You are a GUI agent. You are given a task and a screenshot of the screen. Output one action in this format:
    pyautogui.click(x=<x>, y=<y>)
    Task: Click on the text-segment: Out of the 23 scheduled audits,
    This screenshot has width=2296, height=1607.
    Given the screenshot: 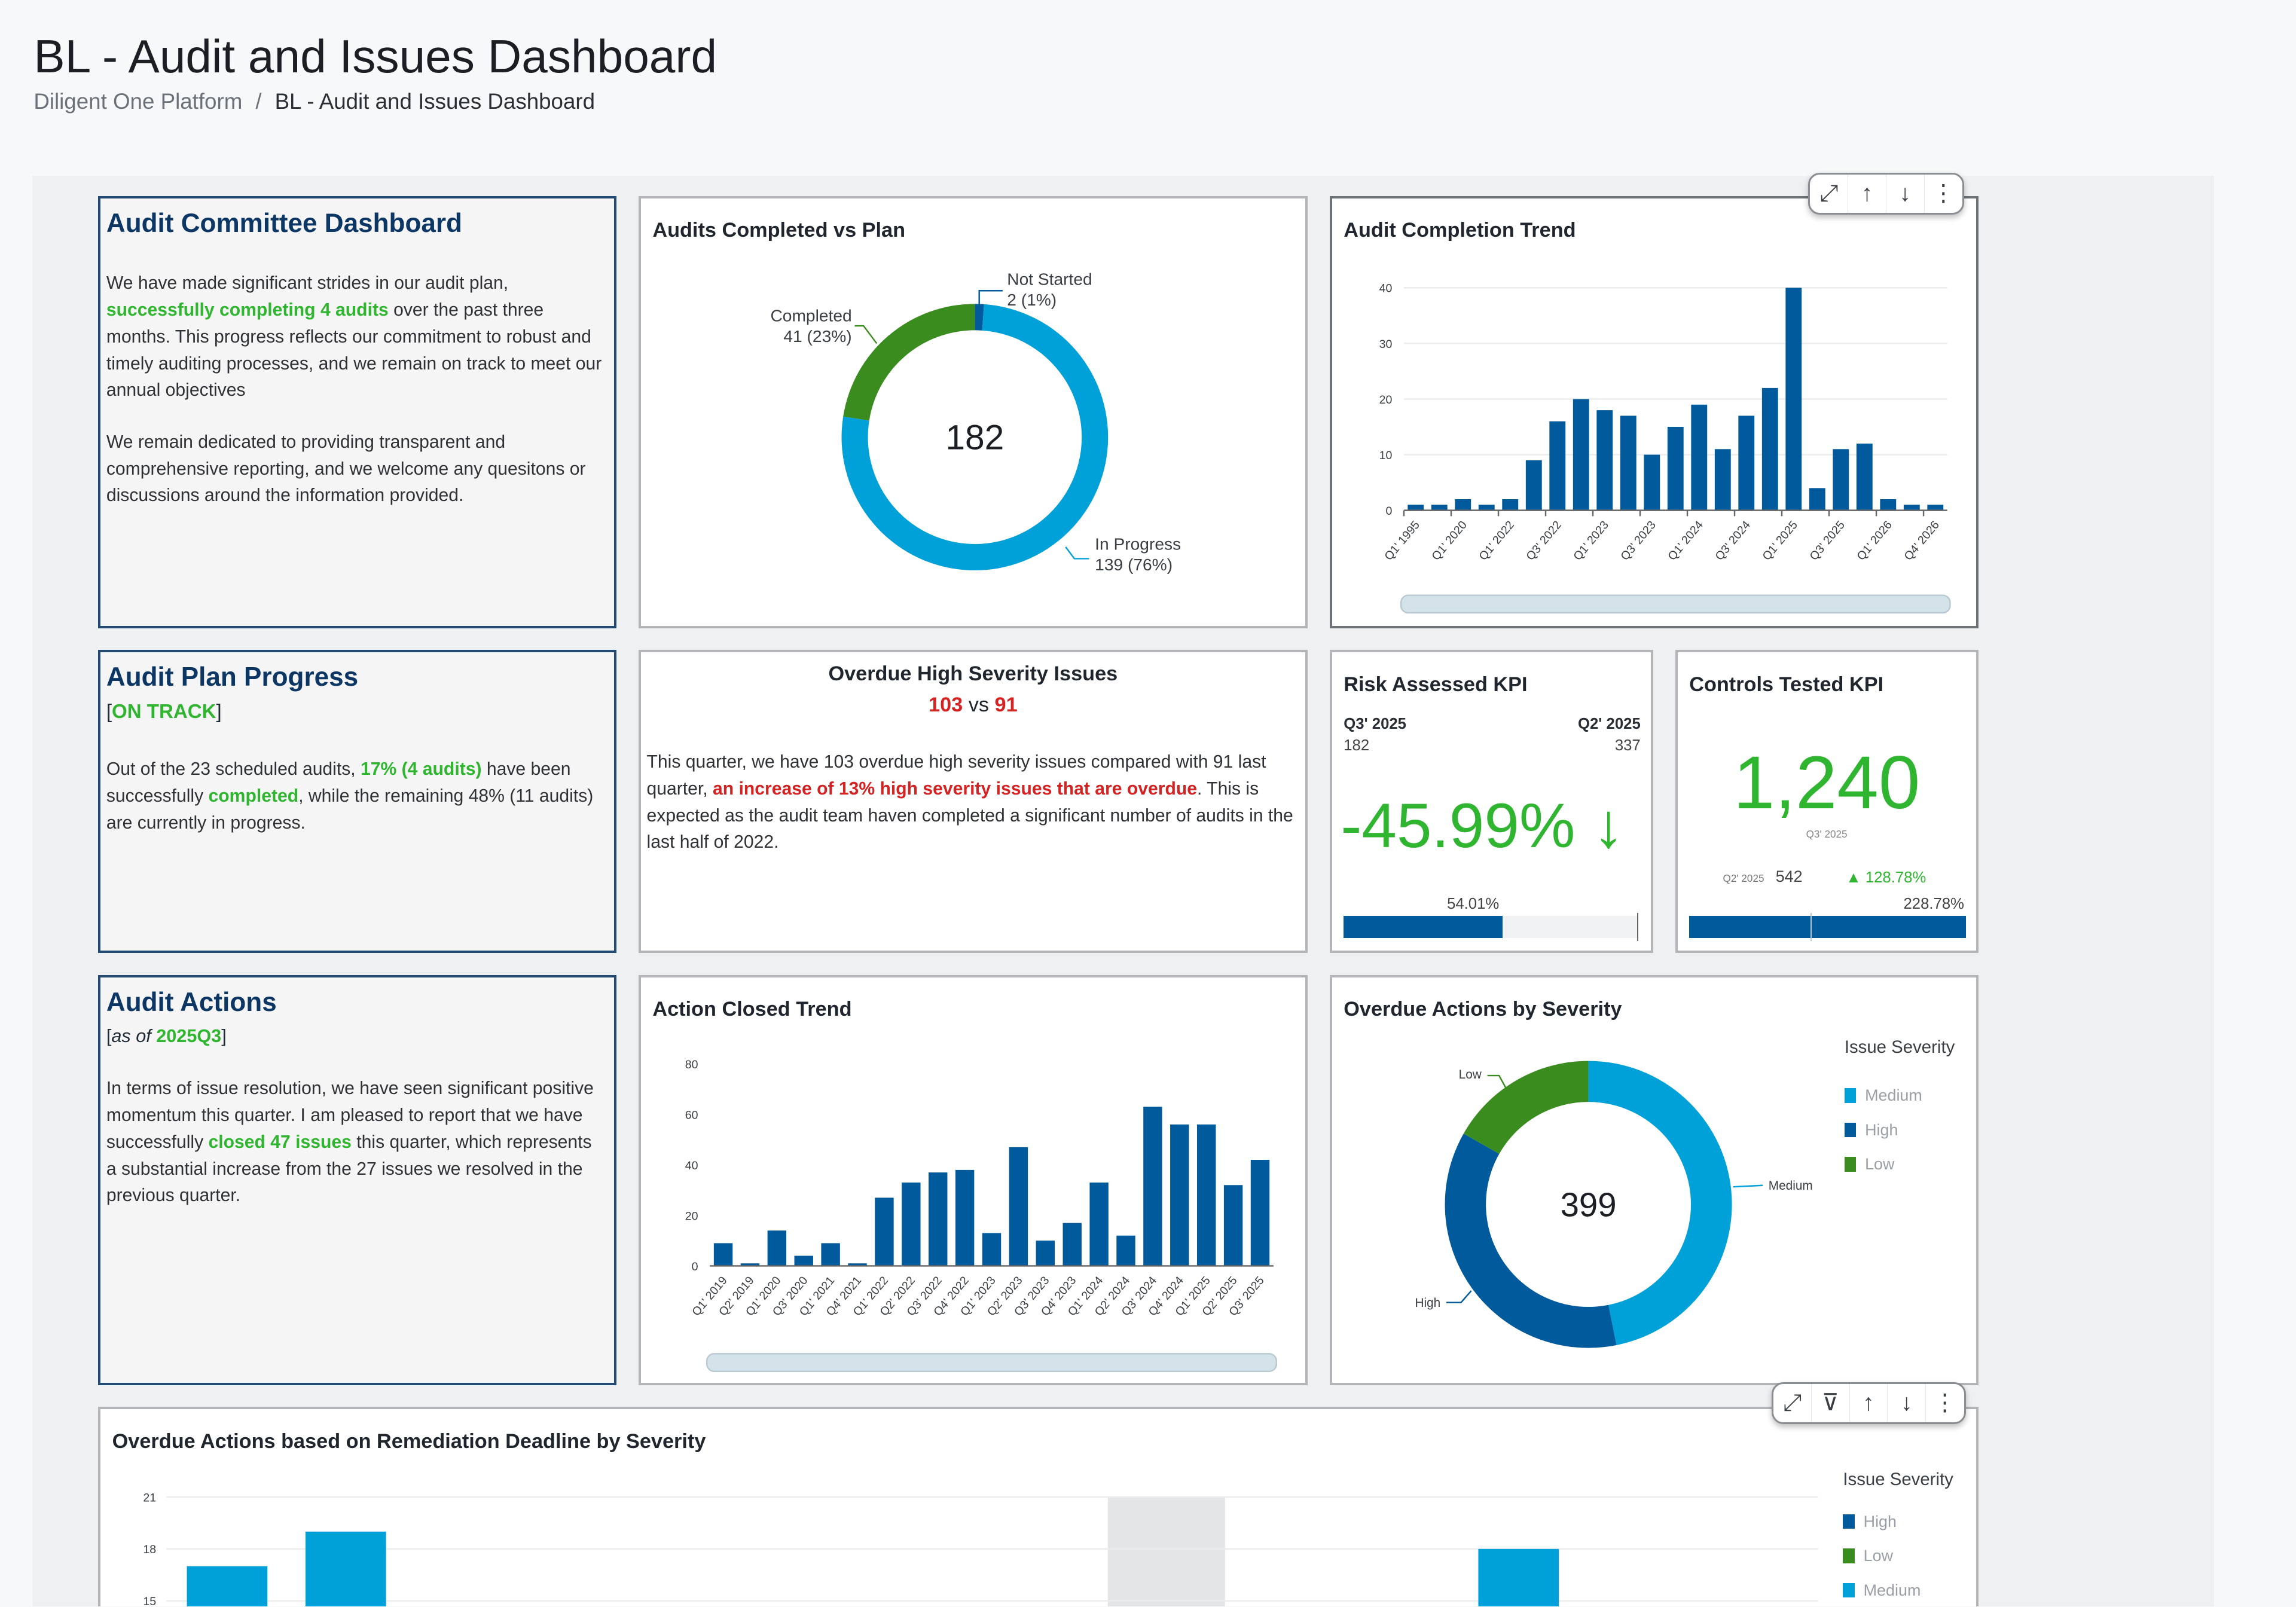 What is the action you would take?
    pyautogui.click(x=233, y=769)
    